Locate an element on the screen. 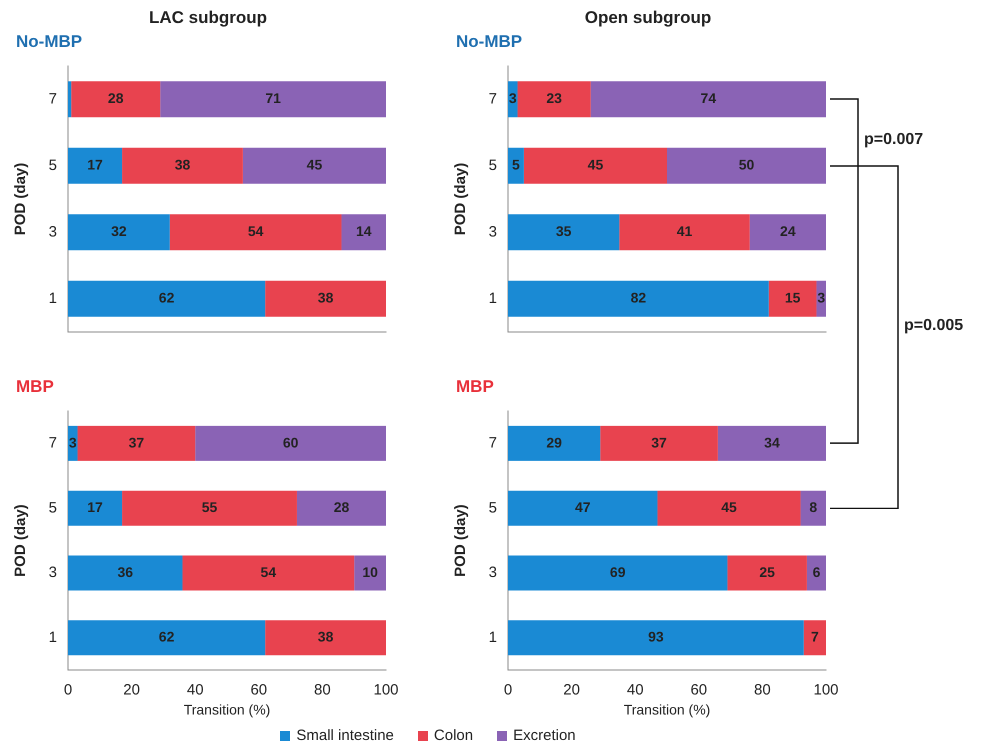 This screenshot has height=751, width=997. data-label: 5 is located at coordinates (516, 164).